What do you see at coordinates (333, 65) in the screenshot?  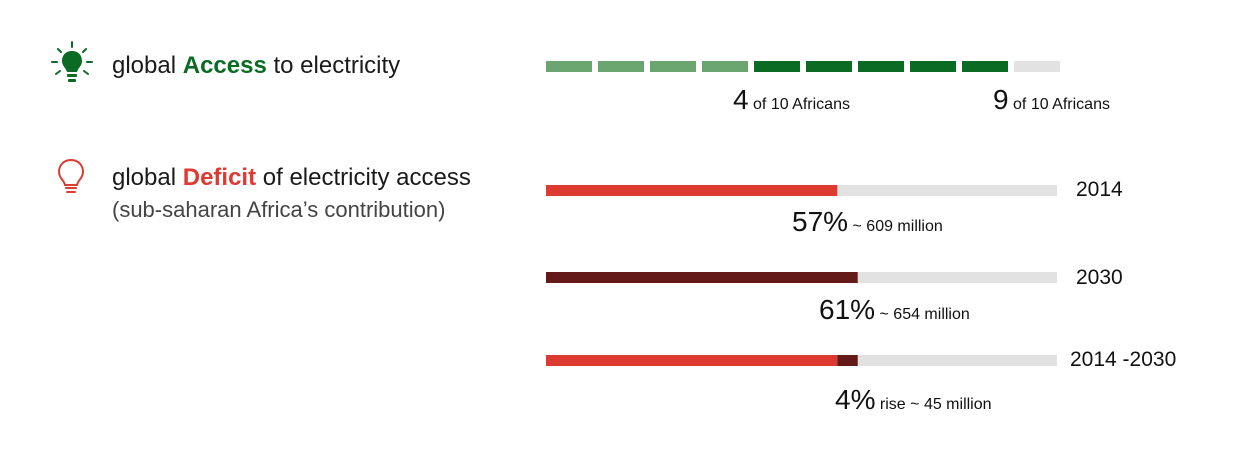 I see `access-title-post: to electricity` at bounding box center [333, 65].